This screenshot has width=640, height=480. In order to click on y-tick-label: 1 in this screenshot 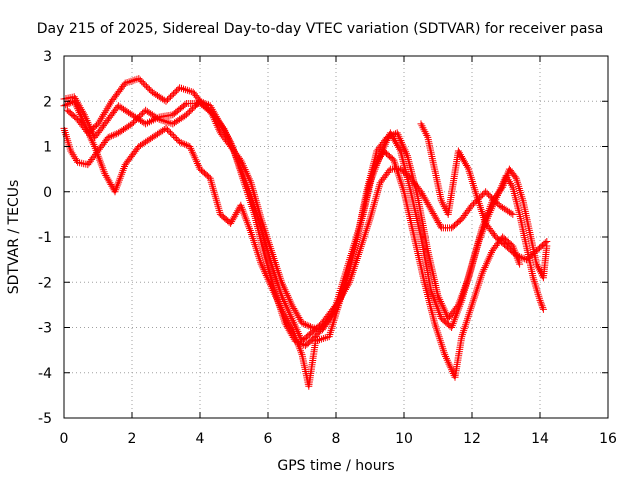, I will do `click(47, 148)`.